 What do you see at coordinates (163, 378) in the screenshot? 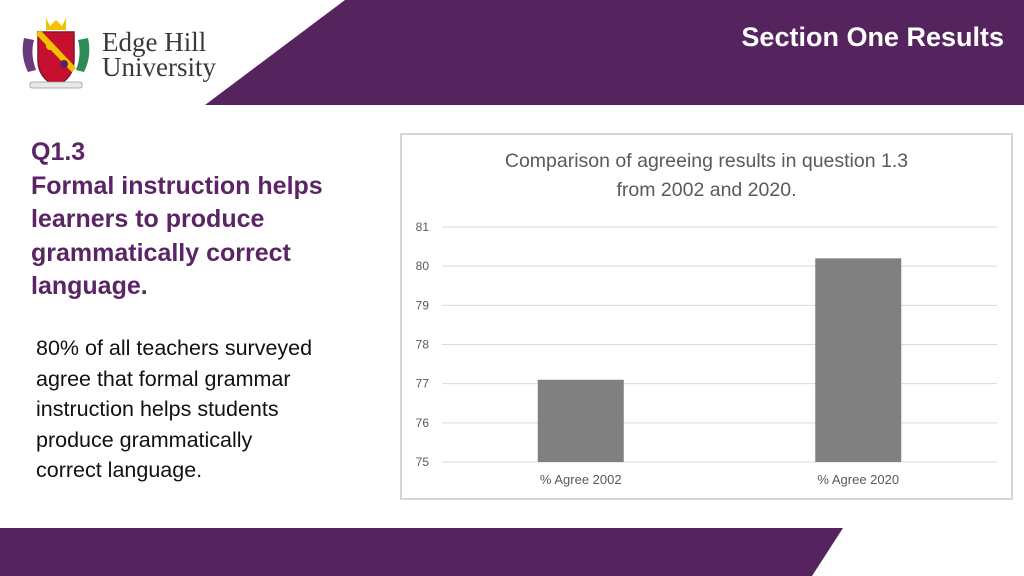
I see `summary-line-2: agree that formal grammar` at bounding box center [163, 378].